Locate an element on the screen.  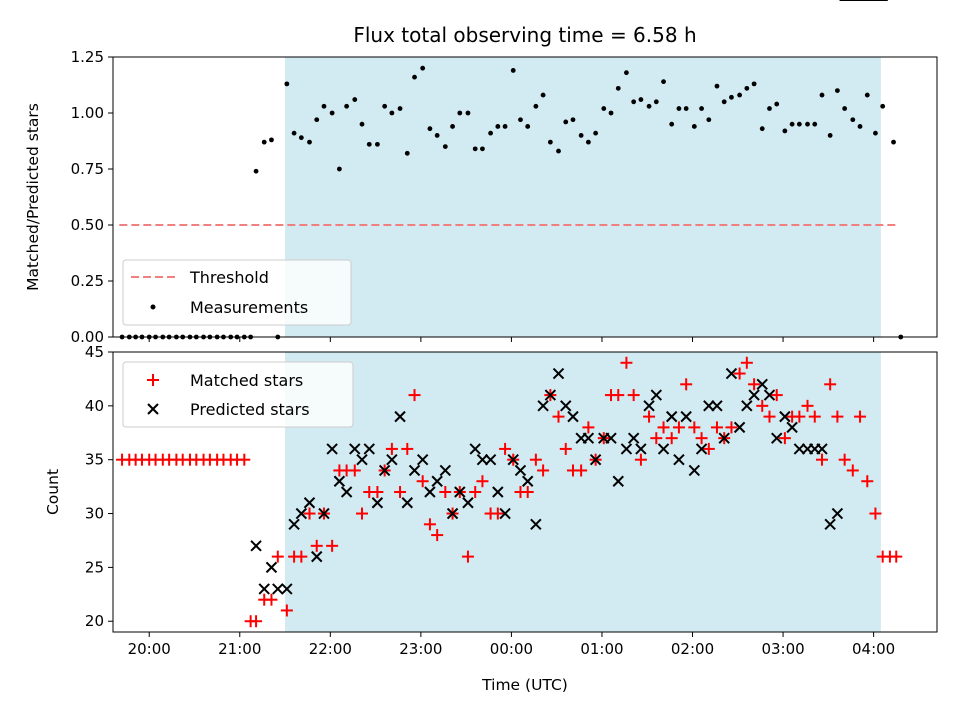
top-legend: Threshold Measurements is located at coordinates (237, 292).